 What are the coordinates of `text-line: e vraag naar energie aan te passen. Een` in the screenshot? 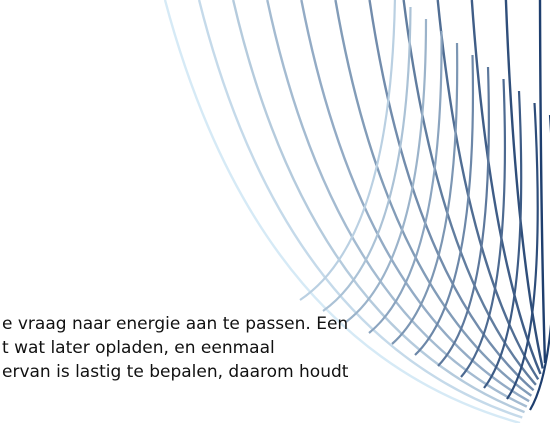 It's located at (175, 324).